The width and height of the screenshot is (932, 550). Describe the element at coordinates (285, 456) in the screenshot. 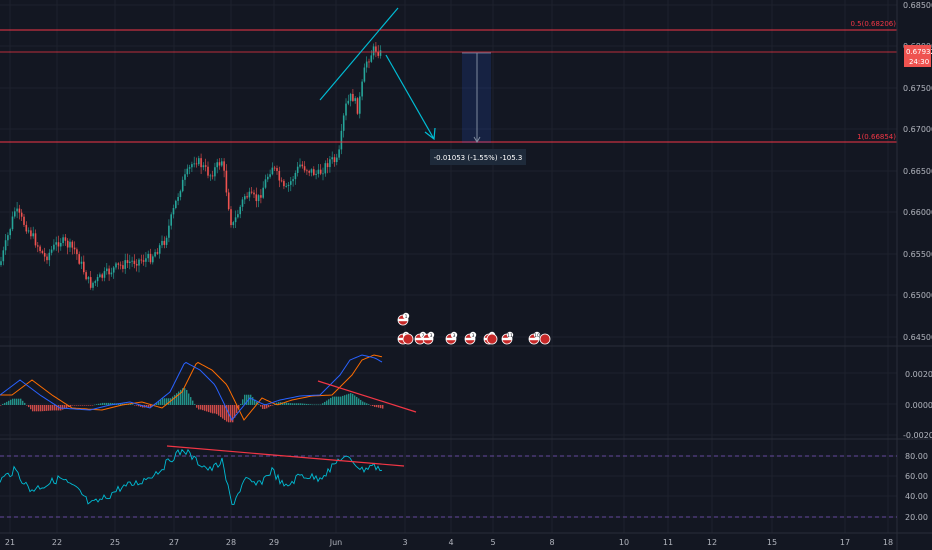

I see `rsi-divergence-line` at that location.